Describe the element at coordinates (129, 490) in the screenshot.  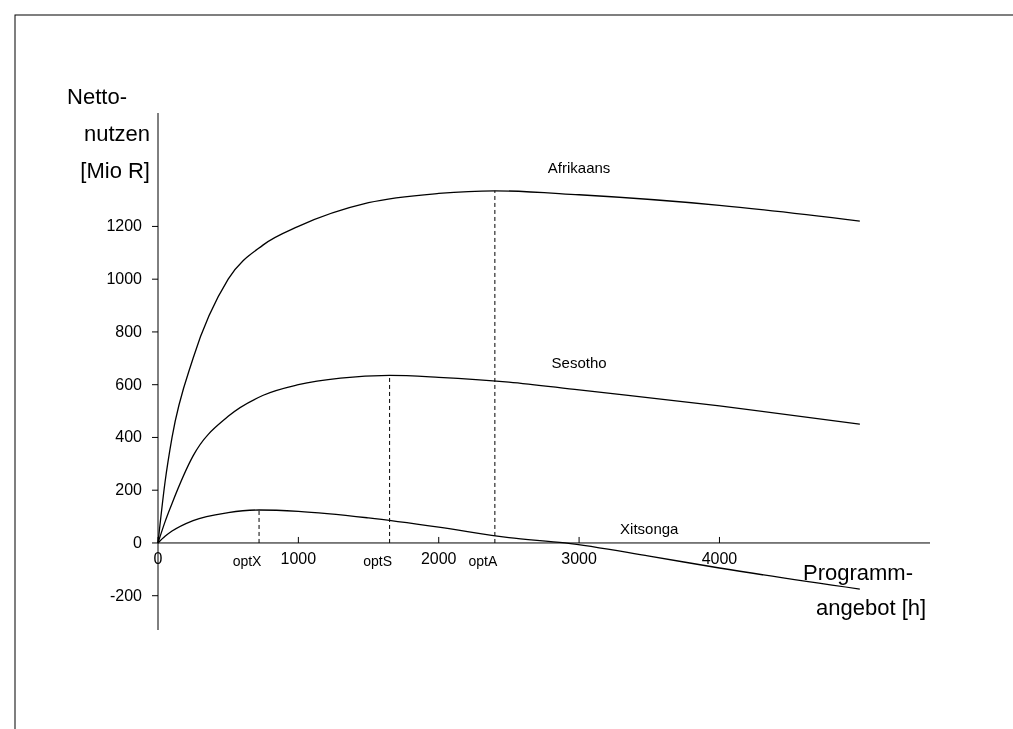
I see `y-tick-label: 200` at that location.